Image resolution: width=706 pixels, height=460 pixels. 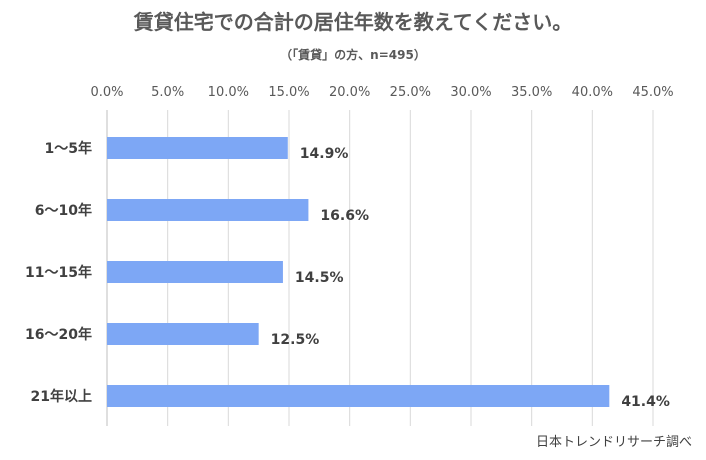 I want to click on x-tick-label: 40.0%, so click(x=592, y=92).